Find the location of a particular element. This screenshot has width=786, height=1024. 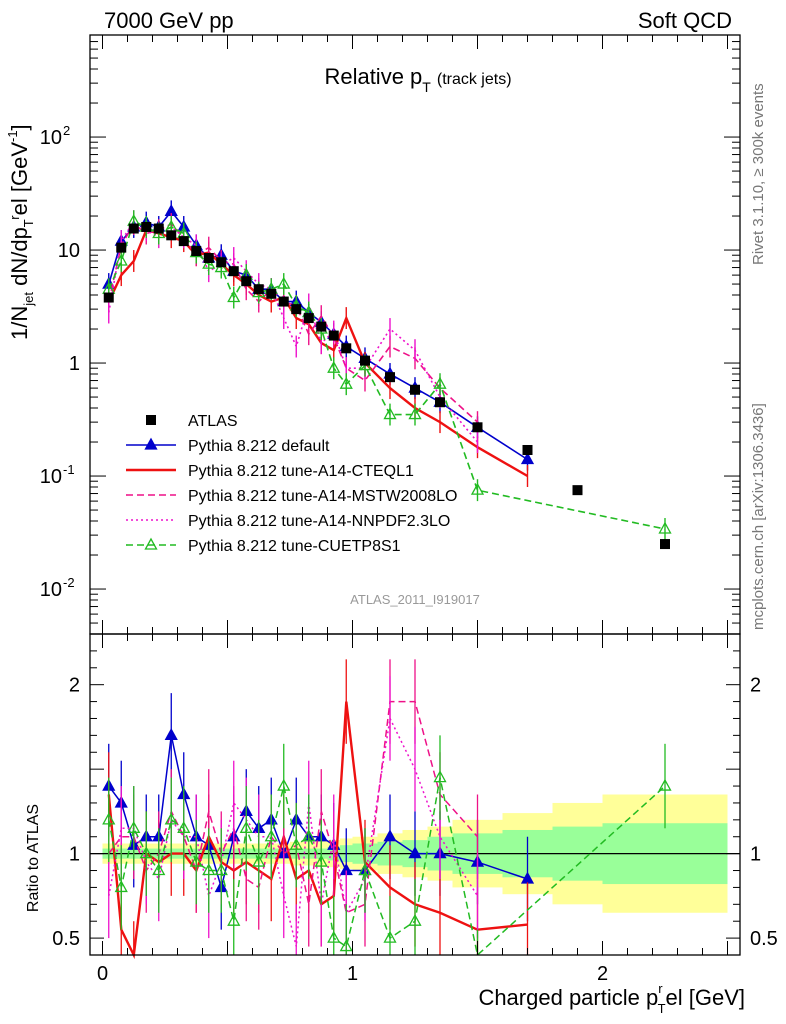

legend-entry-label: Pythia 8.212 tune-A14-CTEQL1 is located at coordinates (301, 471).